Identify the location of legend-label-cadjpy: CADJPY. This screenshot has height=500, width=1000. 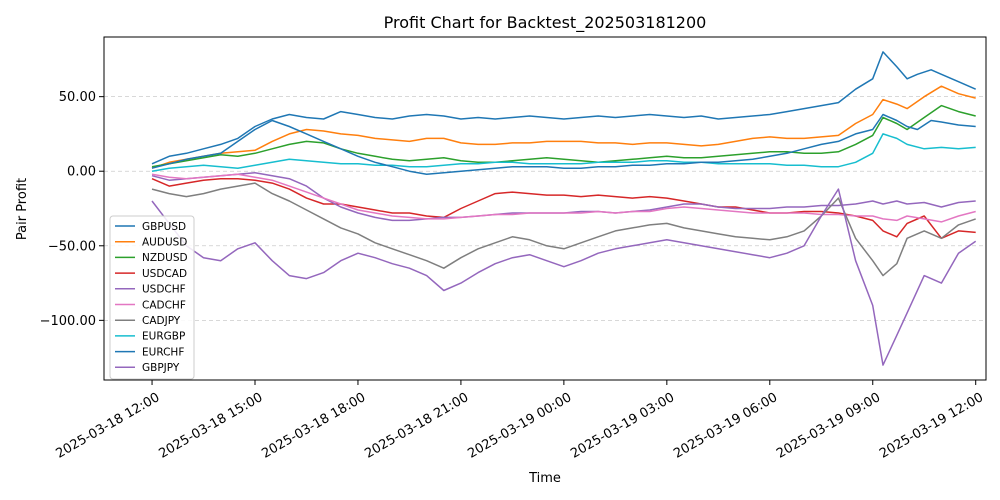
(161, 321).